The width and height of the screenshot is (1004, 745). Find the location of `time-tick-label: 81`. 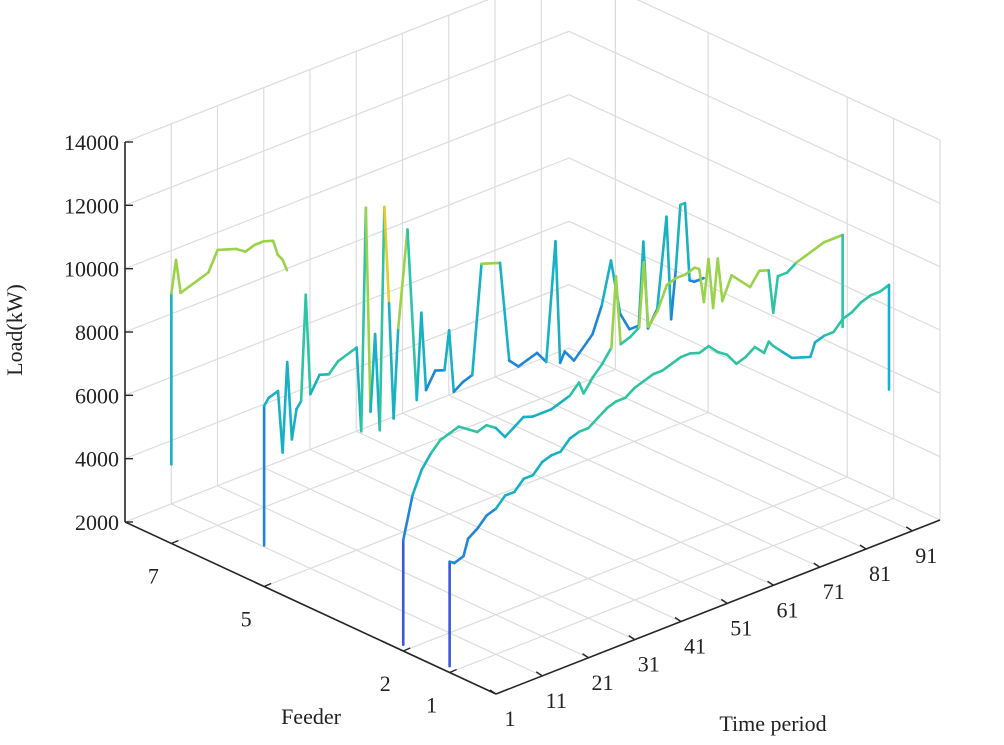

time-tick-label: 81 is located at coordinates (880, 573).